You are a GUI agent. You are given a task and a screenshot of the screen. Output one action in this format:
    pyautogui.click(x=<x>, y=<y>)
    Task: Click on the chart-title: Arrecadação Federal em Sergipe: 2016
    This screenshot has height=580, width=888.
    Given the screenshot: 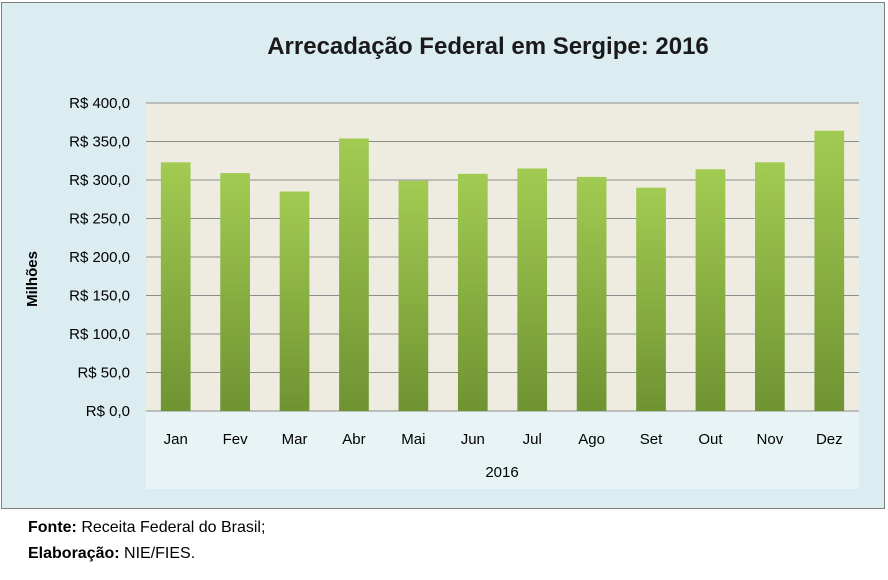 What is the action you would take?
    pyautogui.click(x=488, y=46)
    